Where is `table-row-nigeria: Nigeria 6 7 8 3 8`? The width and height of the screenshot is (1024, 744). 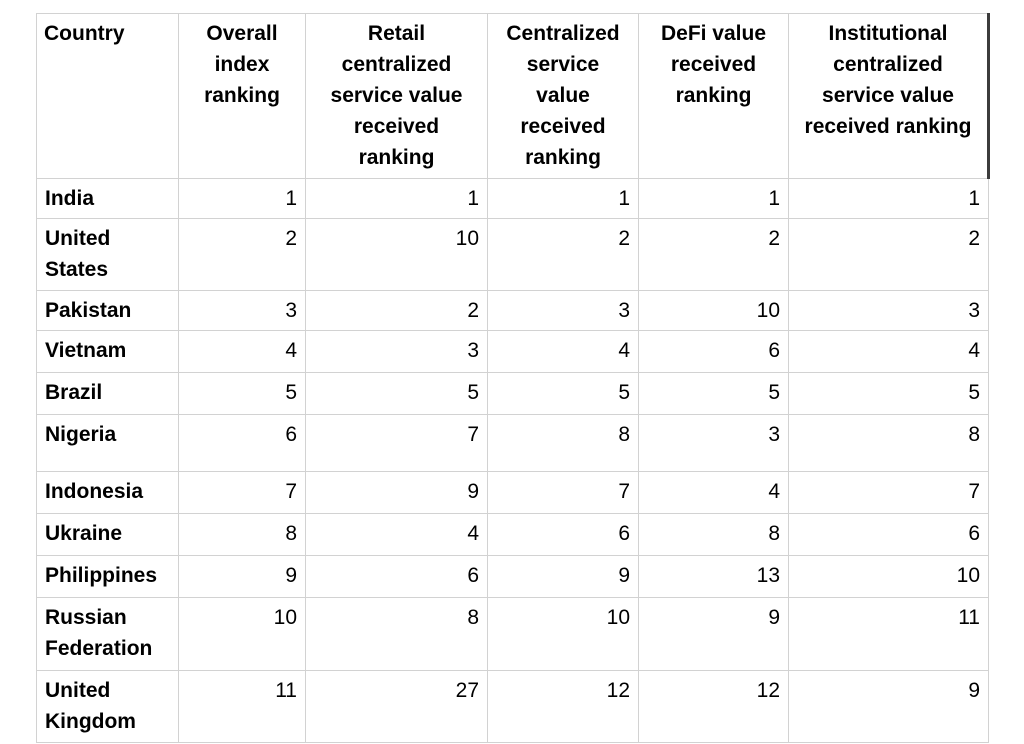 table-row-nigeria: Nigeria 6 7 8 3 8 is located at coordinates (512, 443).